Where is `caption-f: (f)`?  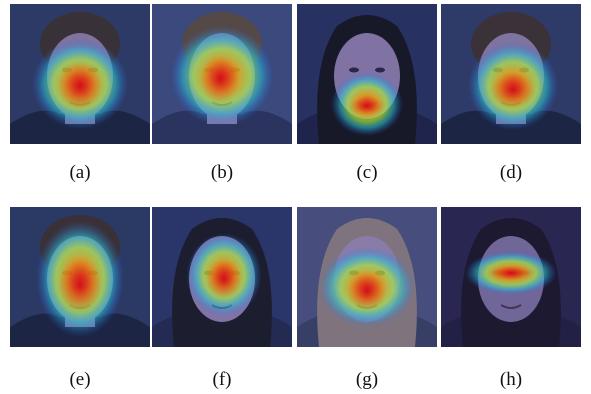
caption-f: (f) is located at coordinates (222, 379).